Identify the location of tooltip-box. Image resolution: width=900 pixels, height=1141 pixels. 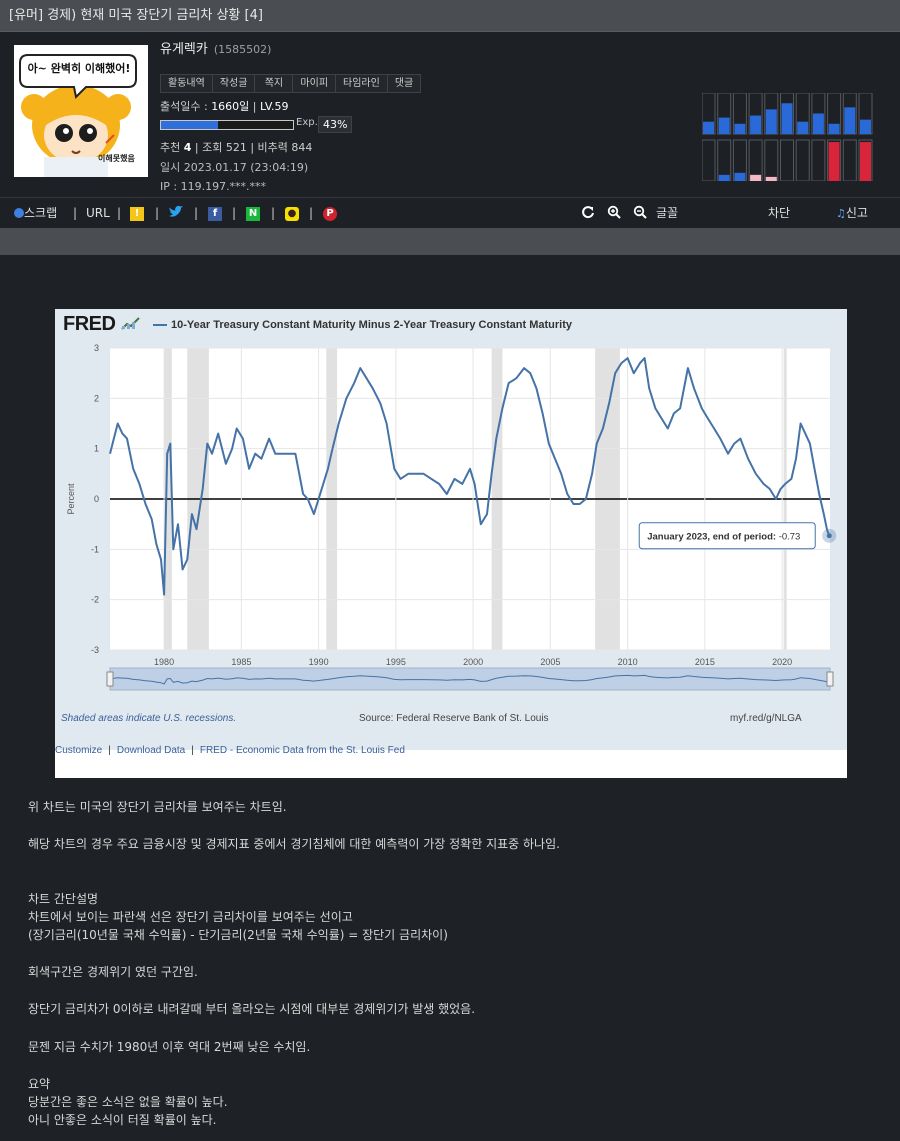
(727, 536).